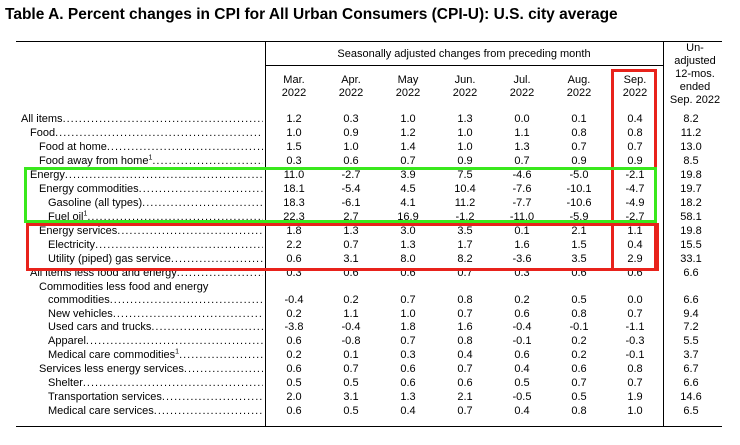 The width and height of the screenshot is (740, 445). I want to click on month-header: Aug. 2022, so click(579, 87).